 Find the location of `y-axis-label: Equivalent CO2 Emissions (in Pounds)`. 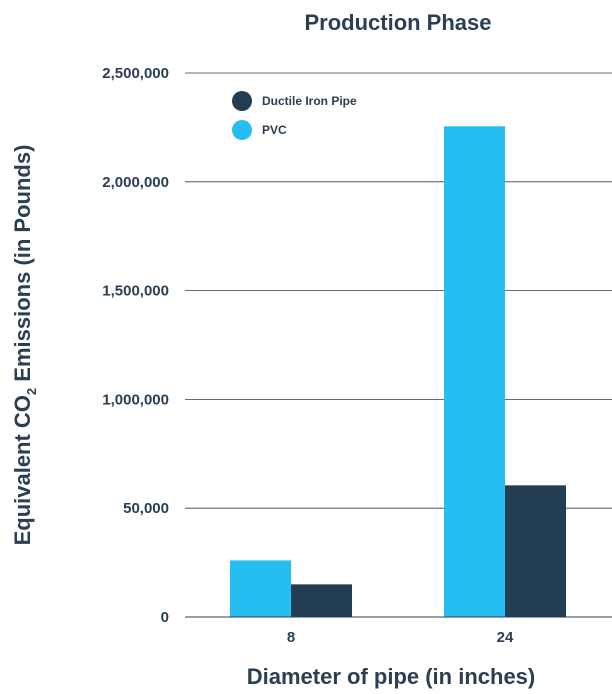

y-axis-label: Equivalent CO2 Emissions (in Pounds) is located at coordinates (24, 345).